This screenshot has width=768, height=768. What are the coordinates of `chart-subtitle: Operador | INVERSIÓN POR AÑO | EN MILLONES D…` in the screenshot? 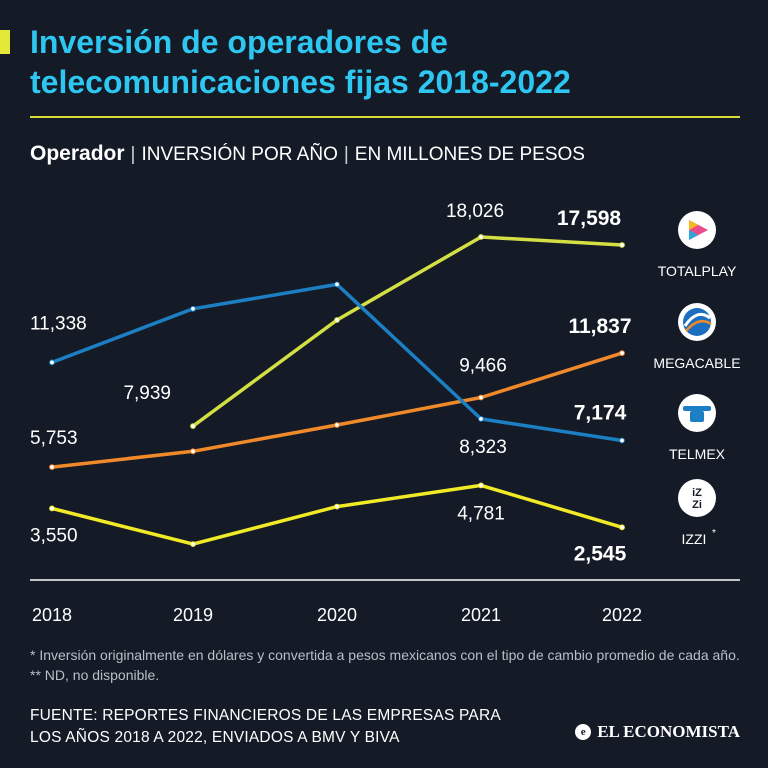 It's located at (307, 153).